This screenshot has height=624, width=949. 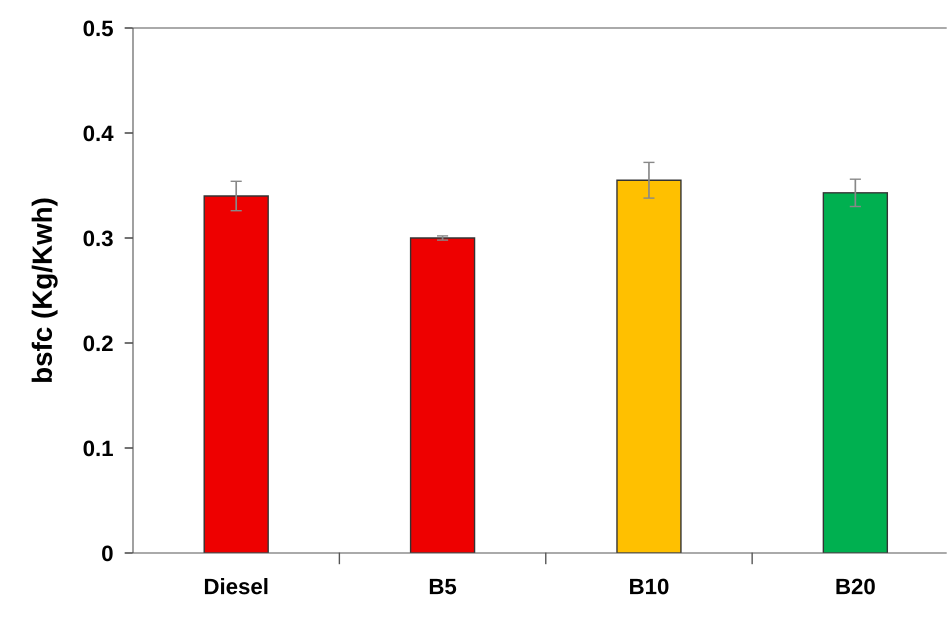 What do you see at coordinates (45, 290) in the screenshot?
I see `y-axis-title: bsfc (Kg/Kwh)` at bounding box center [45, 290].